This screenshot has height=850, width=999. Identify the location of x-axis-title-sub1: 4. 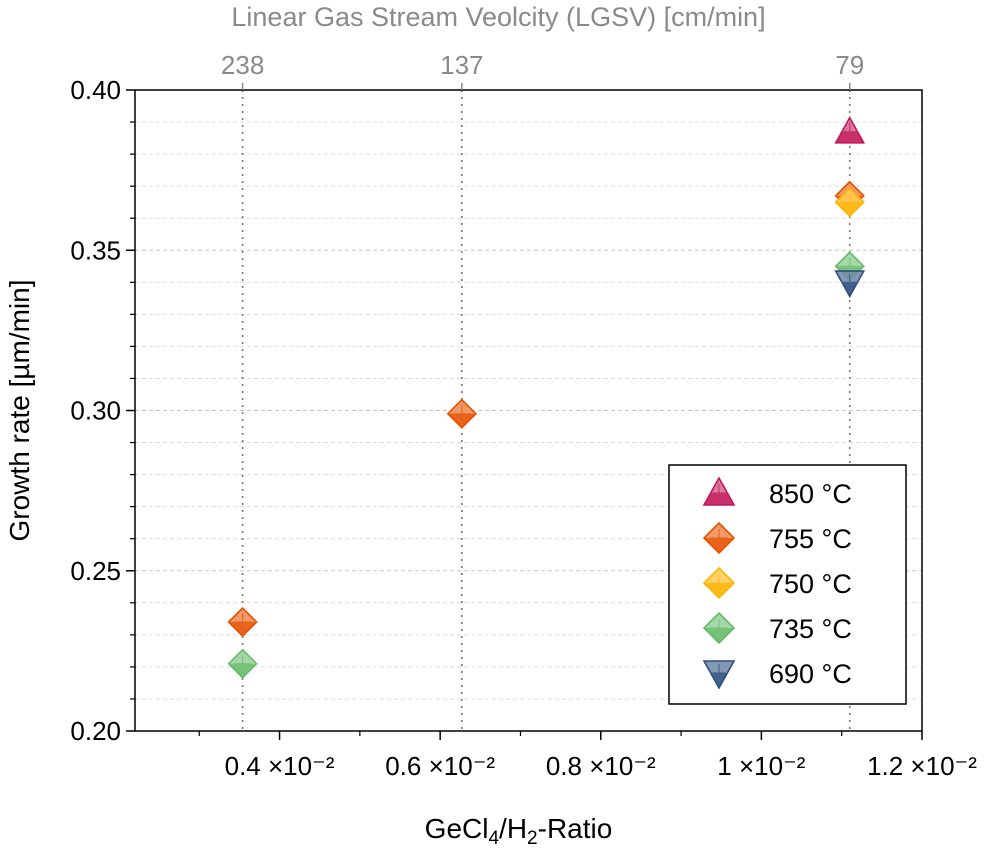
(493, 838).